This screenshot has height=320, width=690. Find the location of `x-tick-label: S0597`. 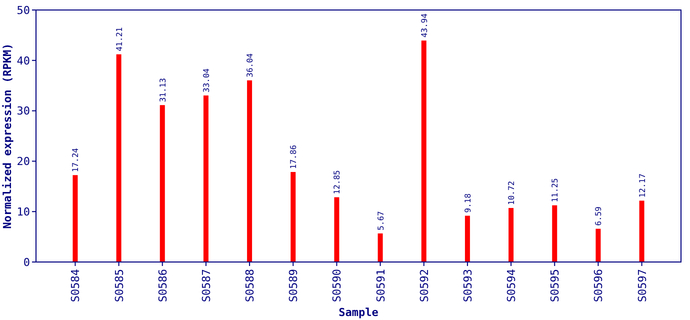

x-tick-label: S0597 is located at coordinates (642, 285).